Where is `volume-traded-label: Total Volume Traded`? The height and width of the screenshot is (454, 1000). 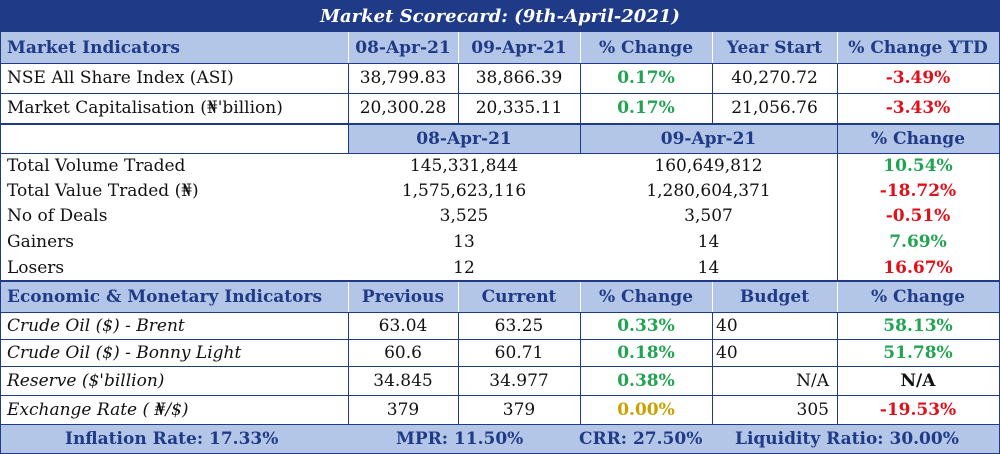 volume-traded-label: Total Volume Traded is located at coordinates (96, 165).